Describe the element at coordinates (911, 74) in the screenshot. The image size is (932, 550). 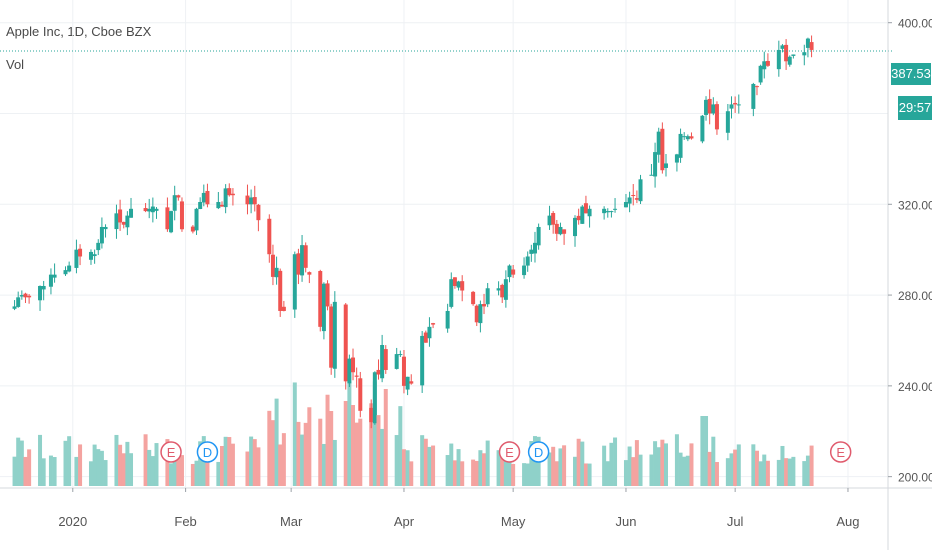
I see `last-price-tag: 387.53` at that location.